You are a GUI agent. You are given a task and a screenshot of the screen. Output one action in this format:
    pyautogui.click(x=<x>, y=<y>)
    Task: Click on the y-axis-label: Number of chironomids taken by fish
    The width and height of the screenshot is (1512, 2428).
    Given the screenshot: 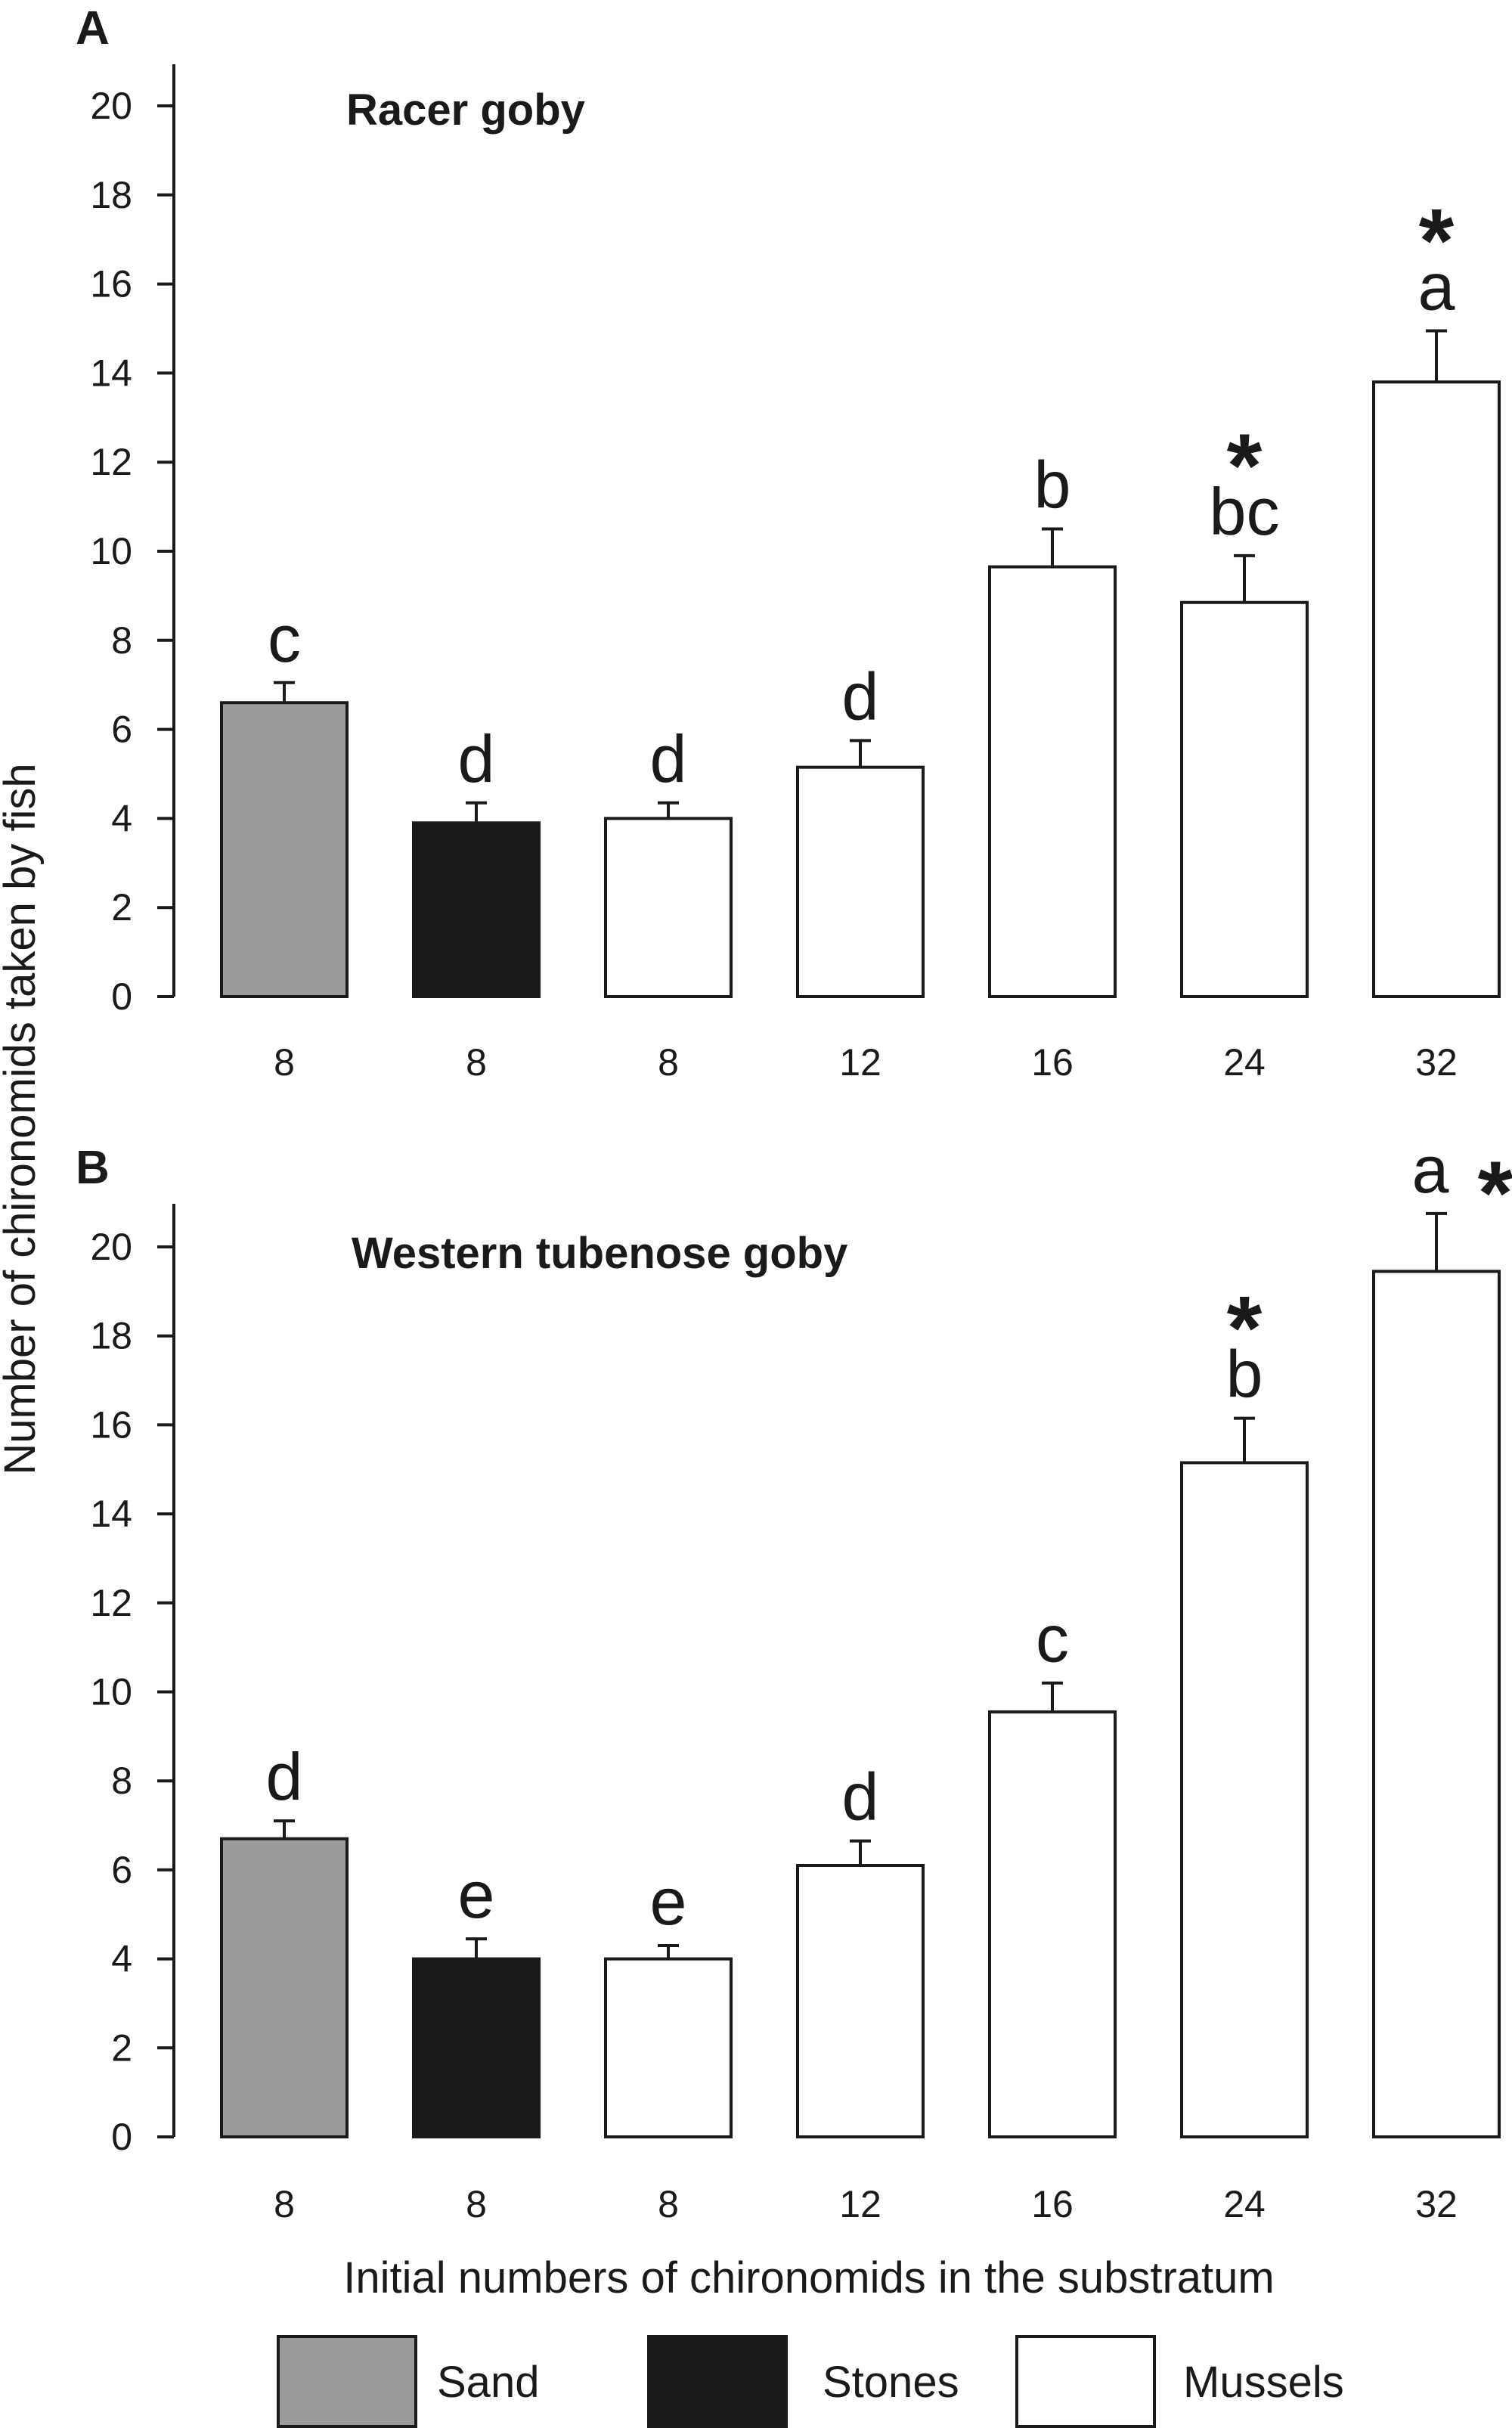 What is the action you would take?
    pyautogui.click(x=22, y=1118)
    